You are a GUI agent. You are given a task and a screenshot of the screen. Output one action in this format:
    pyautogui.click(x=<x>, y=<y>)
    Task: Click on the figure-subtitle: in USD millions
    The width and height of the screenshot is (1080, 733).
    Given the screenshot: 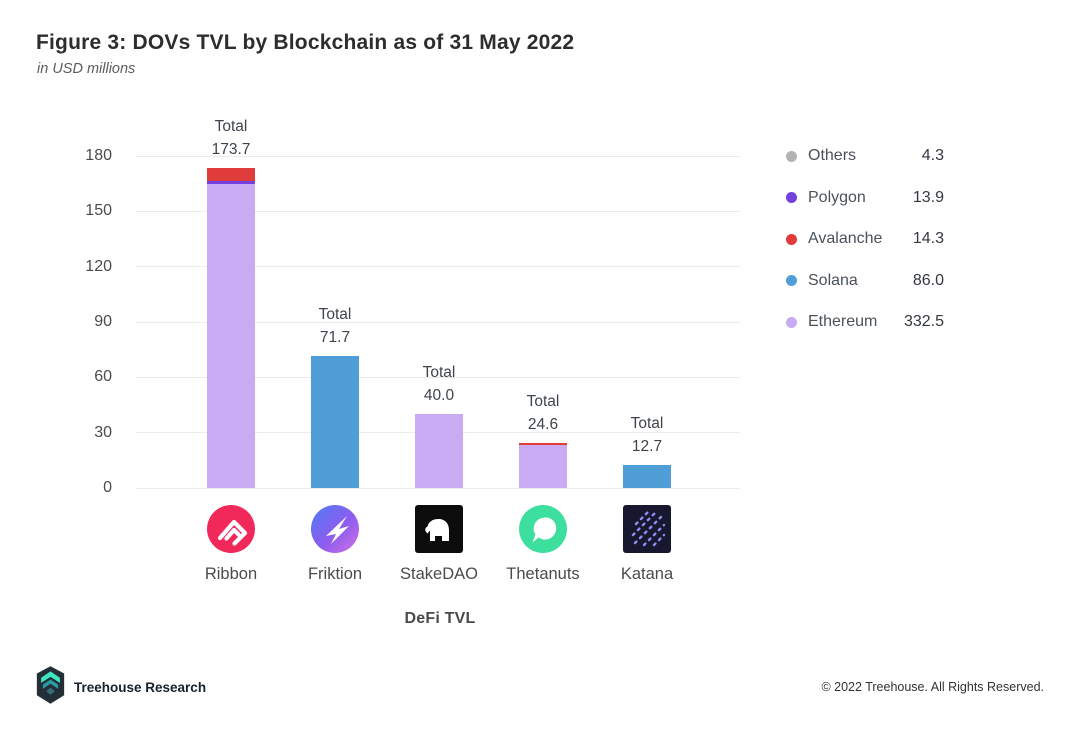 What is the action you would take?
    pyautogui.click(x=86, y=69)
    